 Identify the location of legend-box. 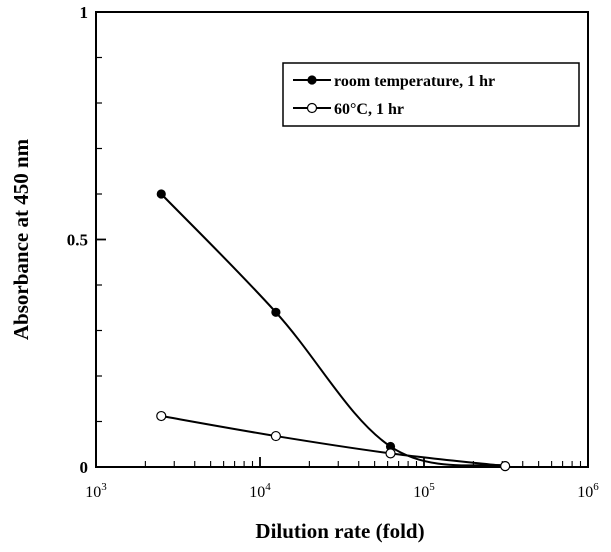
(431, 94).